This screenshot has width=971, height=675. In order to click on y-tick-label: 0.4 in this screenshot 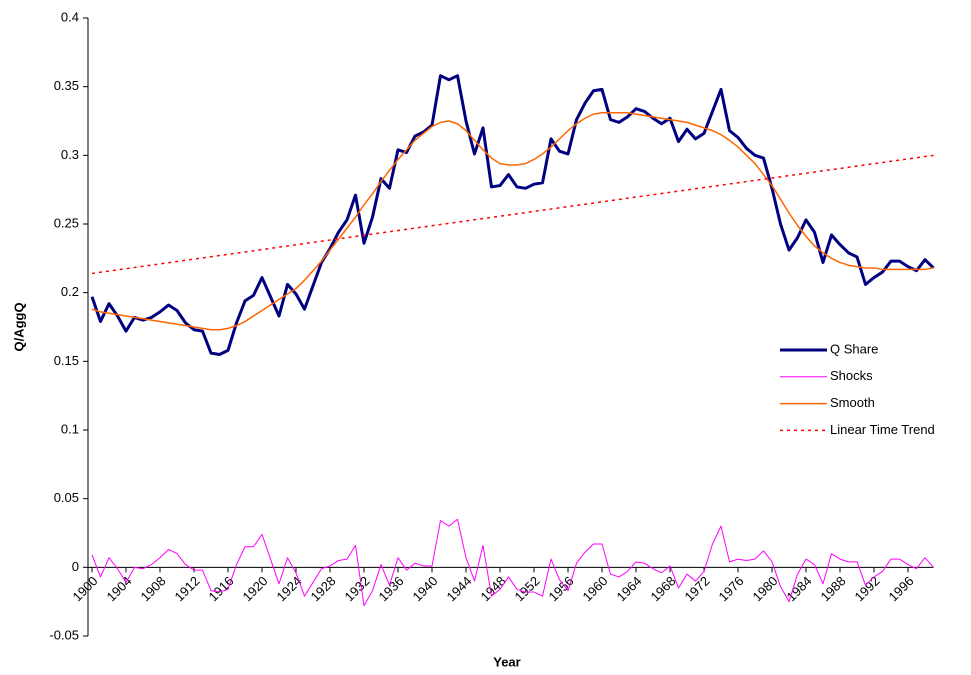, I will do `click(70, 16)`.